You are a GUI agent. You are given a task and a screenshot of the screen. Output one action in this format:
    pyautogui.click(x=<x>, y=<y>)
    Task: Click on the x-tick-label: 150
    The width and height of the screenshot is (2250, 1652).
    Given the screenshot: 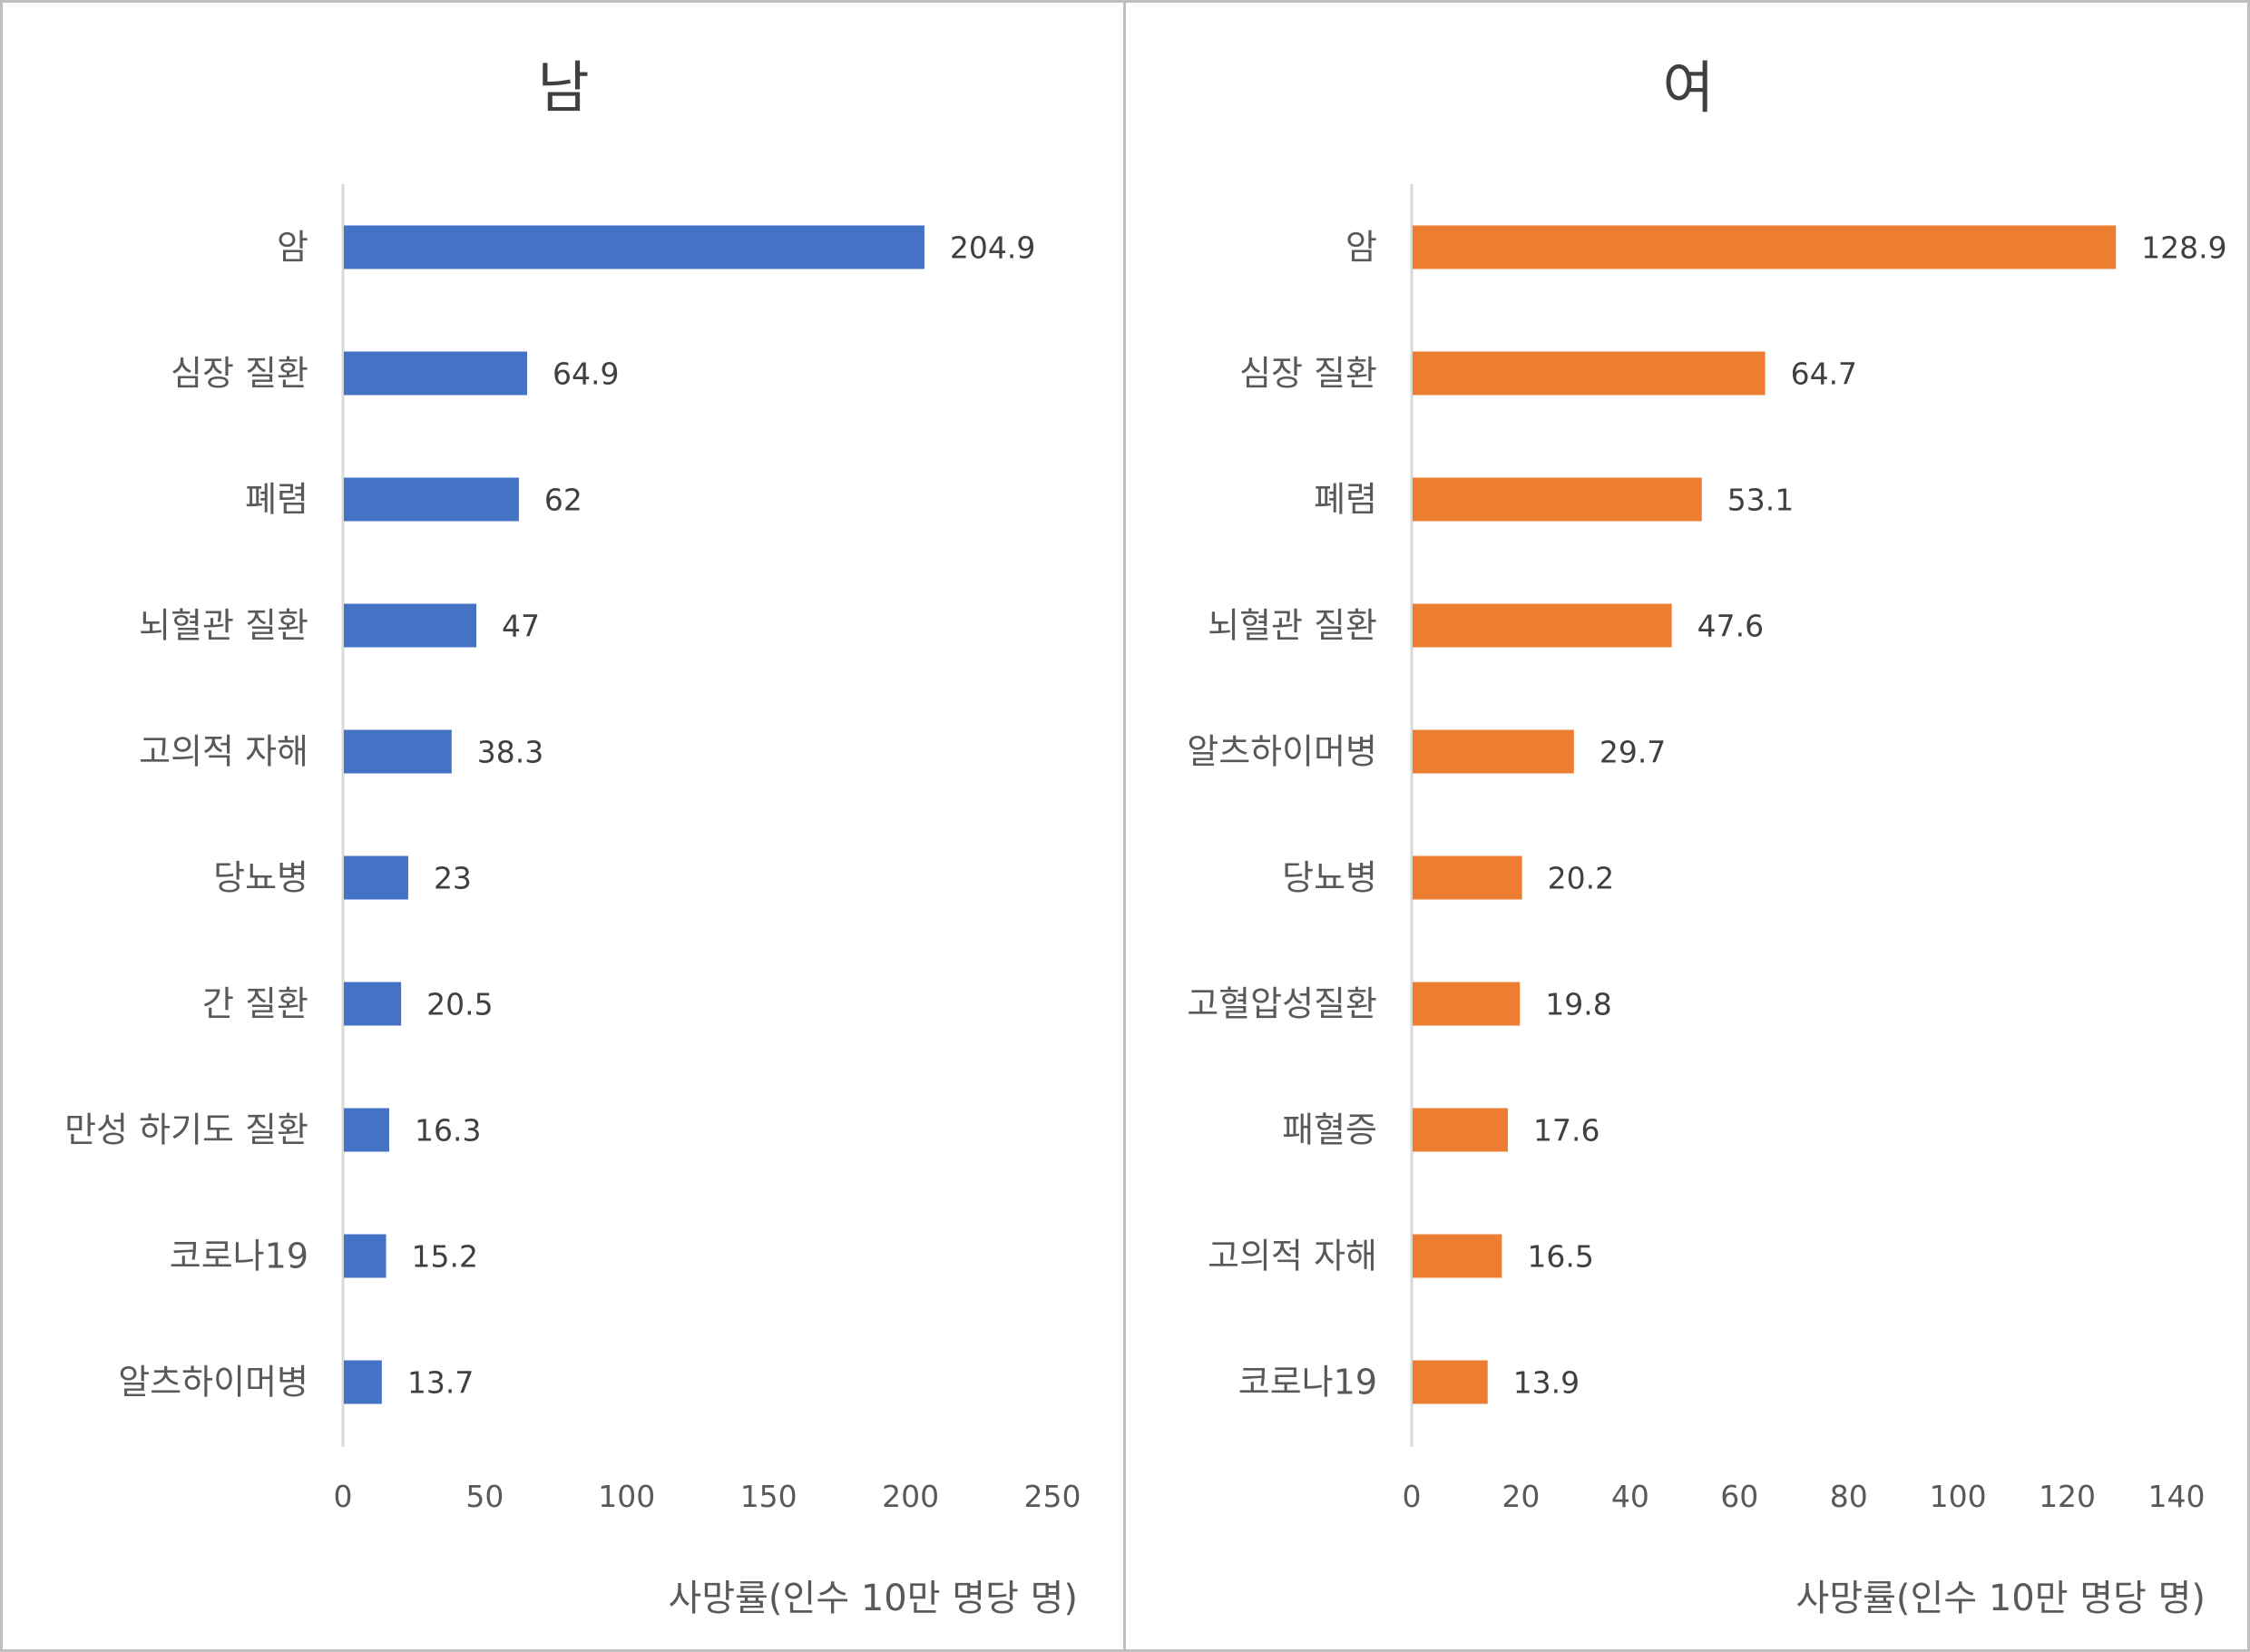 What is the action you would take?
    pyautogui.click(x=768, y=1496)
    